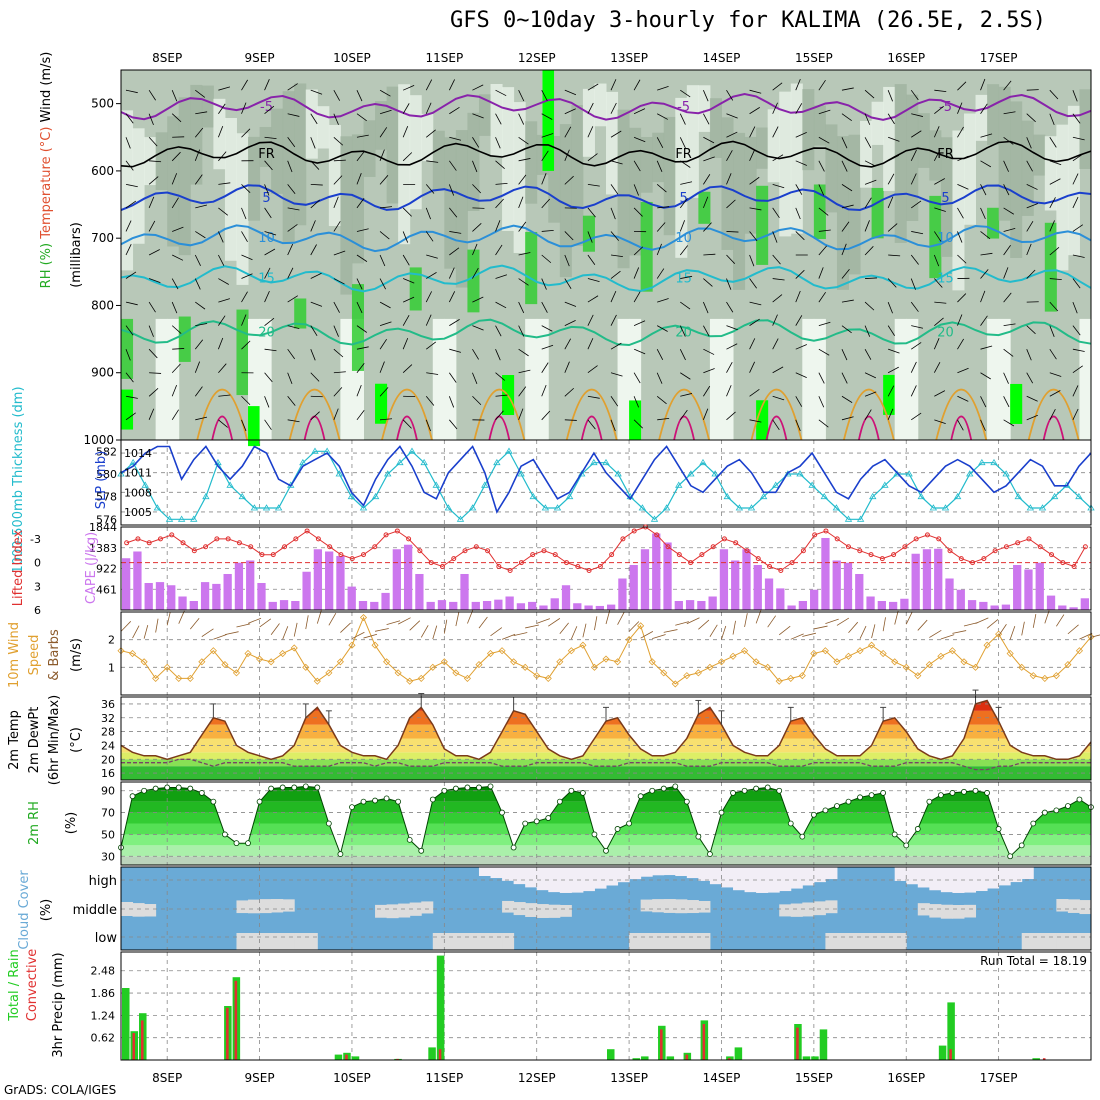 Image resolution: width=1100 pixels, height=1100 pixels. I want to click on cloud-mid-gap, so click(392, 911).